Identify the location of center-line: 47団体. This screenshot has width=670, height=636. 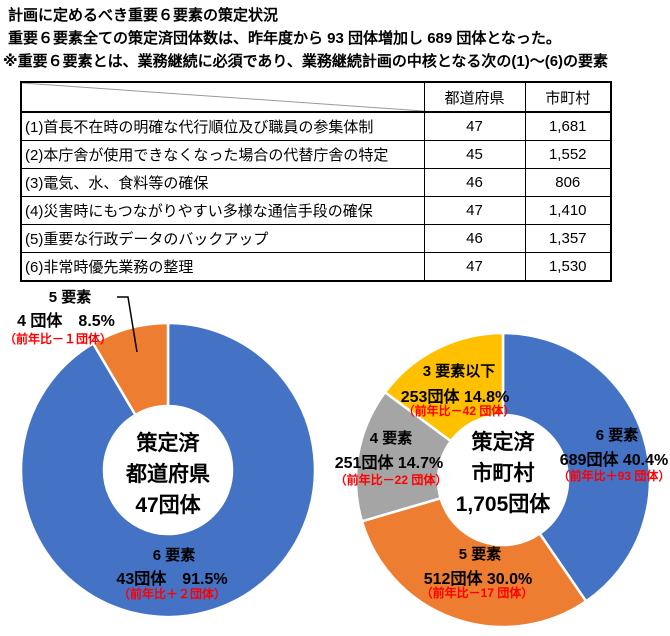
(168, 505).